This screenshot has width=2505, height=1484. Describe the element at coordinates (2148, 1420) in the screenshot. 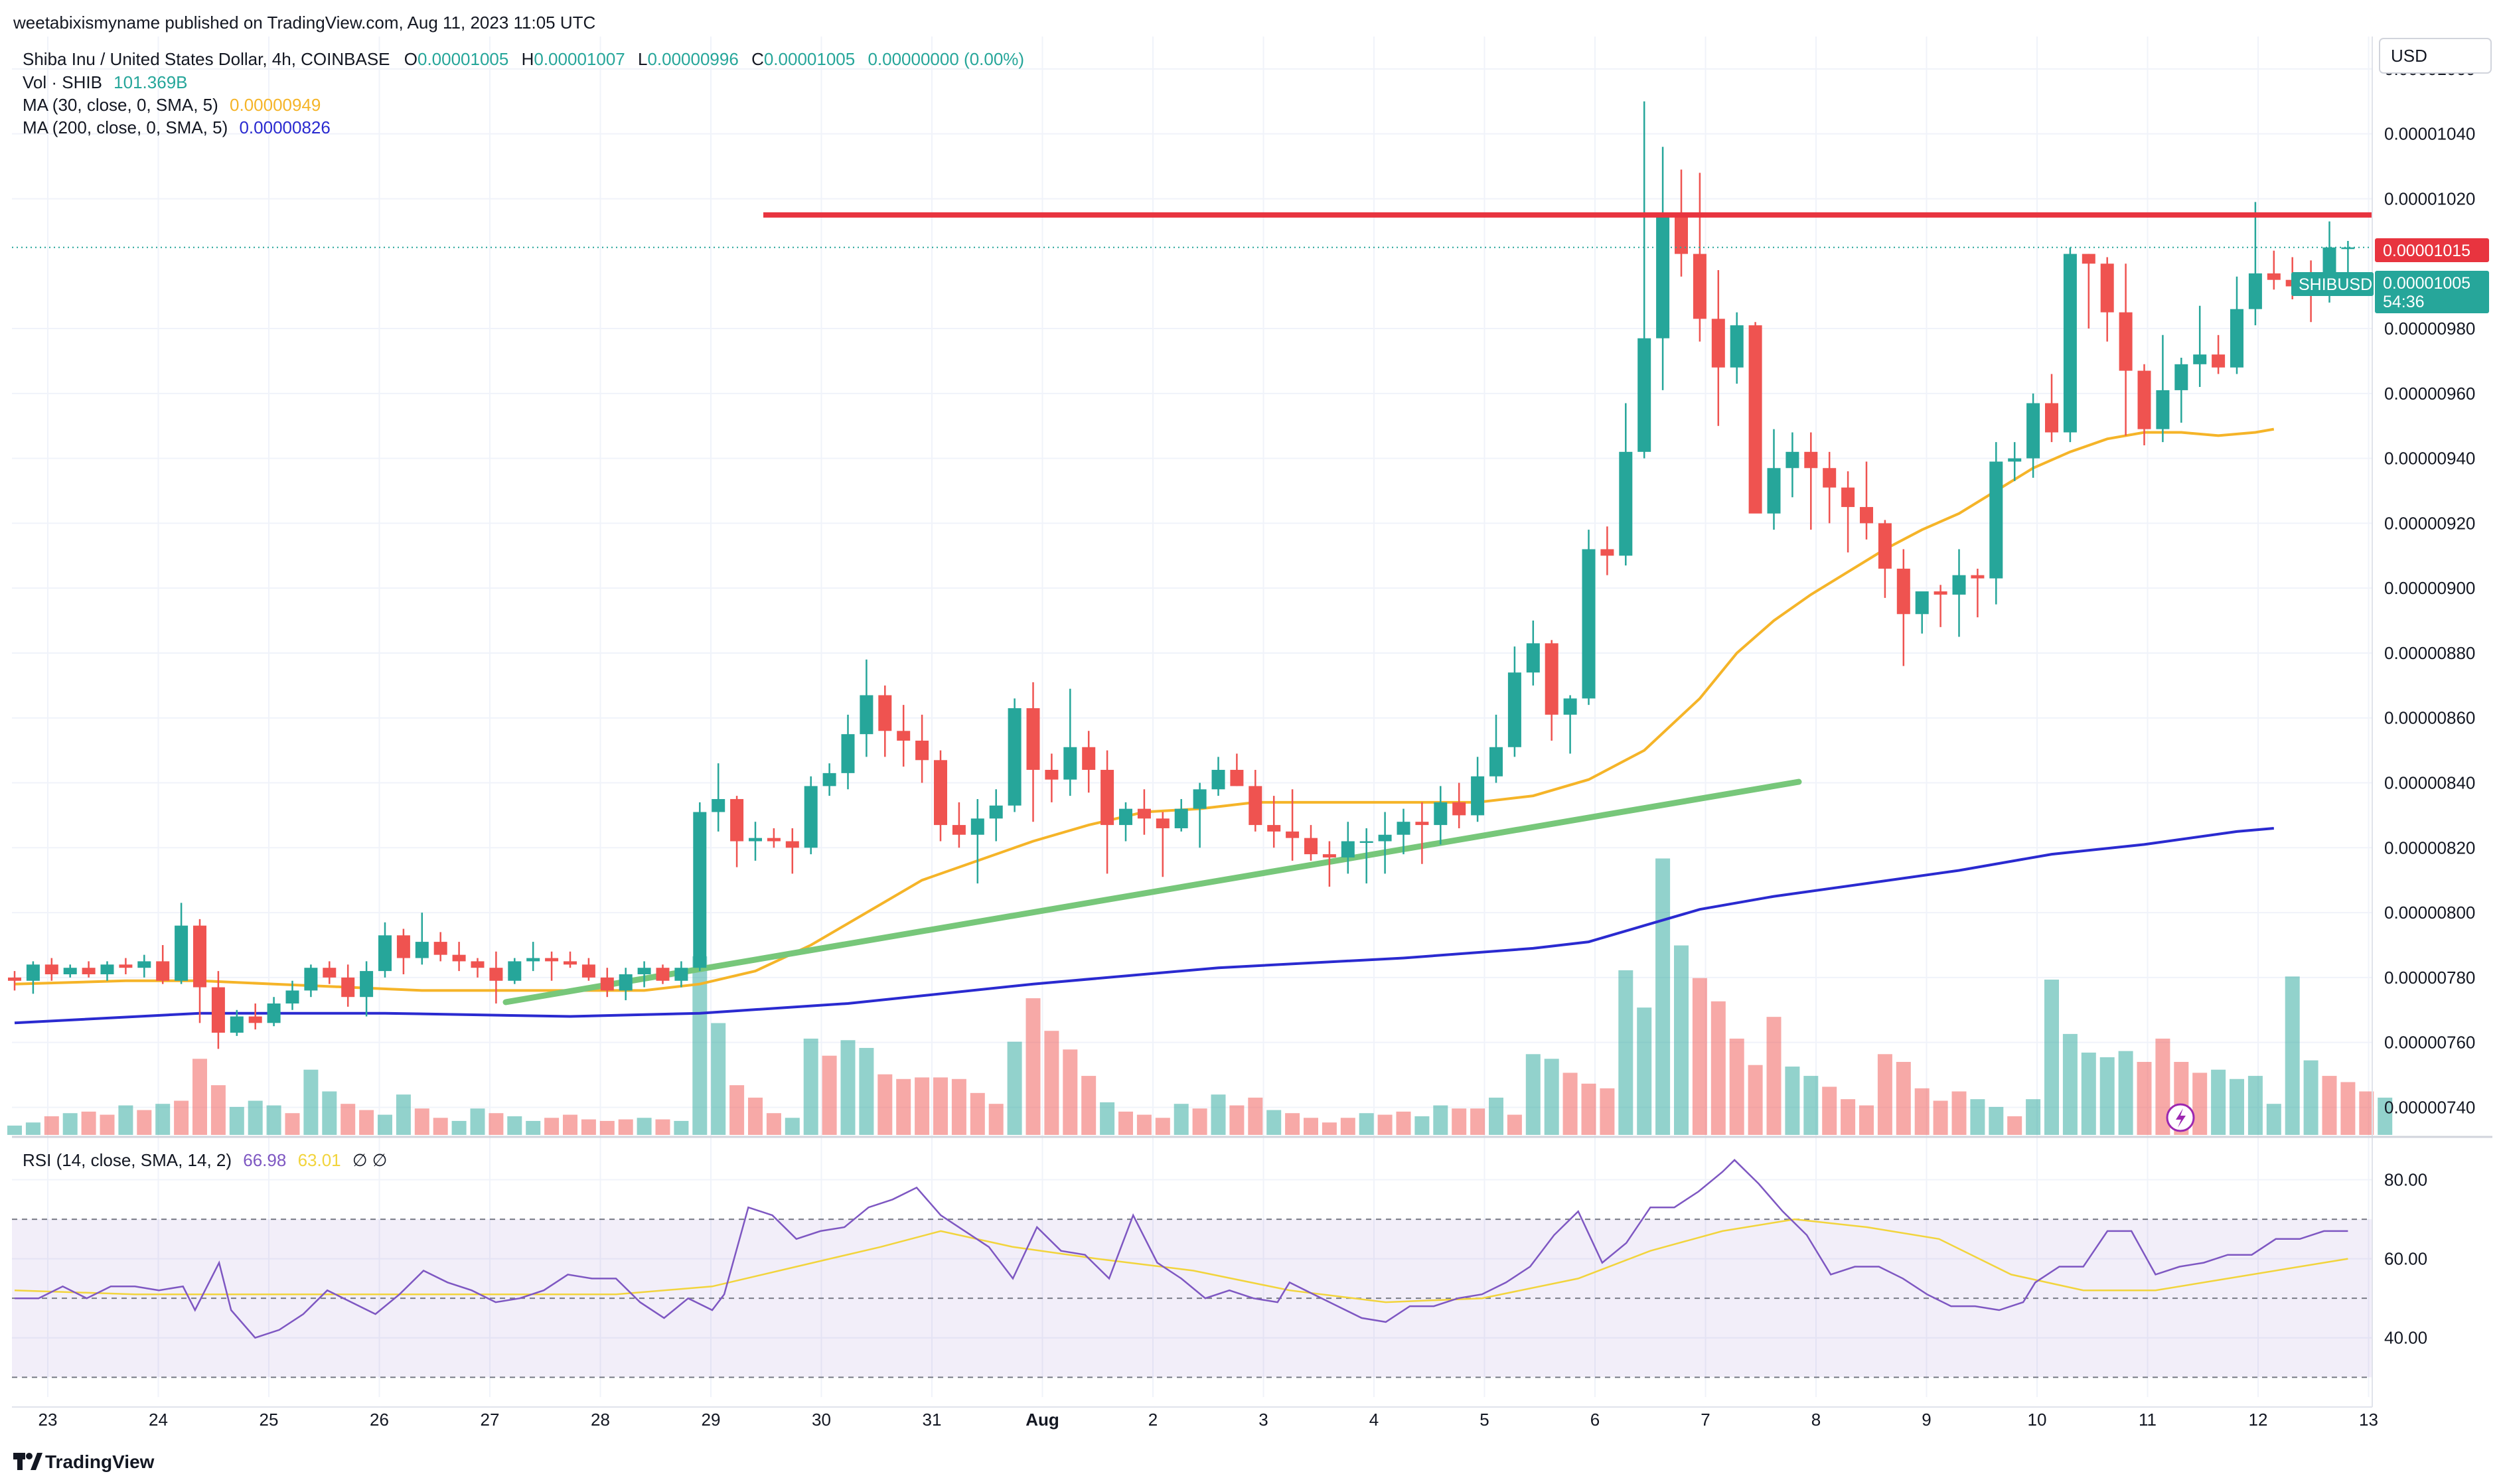

I see `time-tick-label: 11` at that location.